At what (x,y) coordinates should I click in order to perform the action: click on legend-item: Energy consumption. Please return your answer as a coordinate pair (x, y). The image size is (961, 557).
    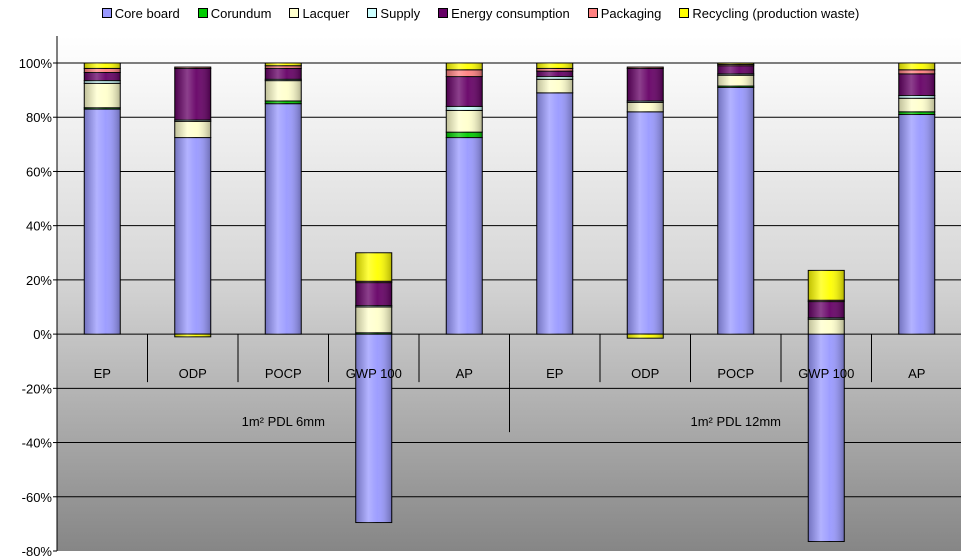
    Looking at the image, I should click on (504, 13).